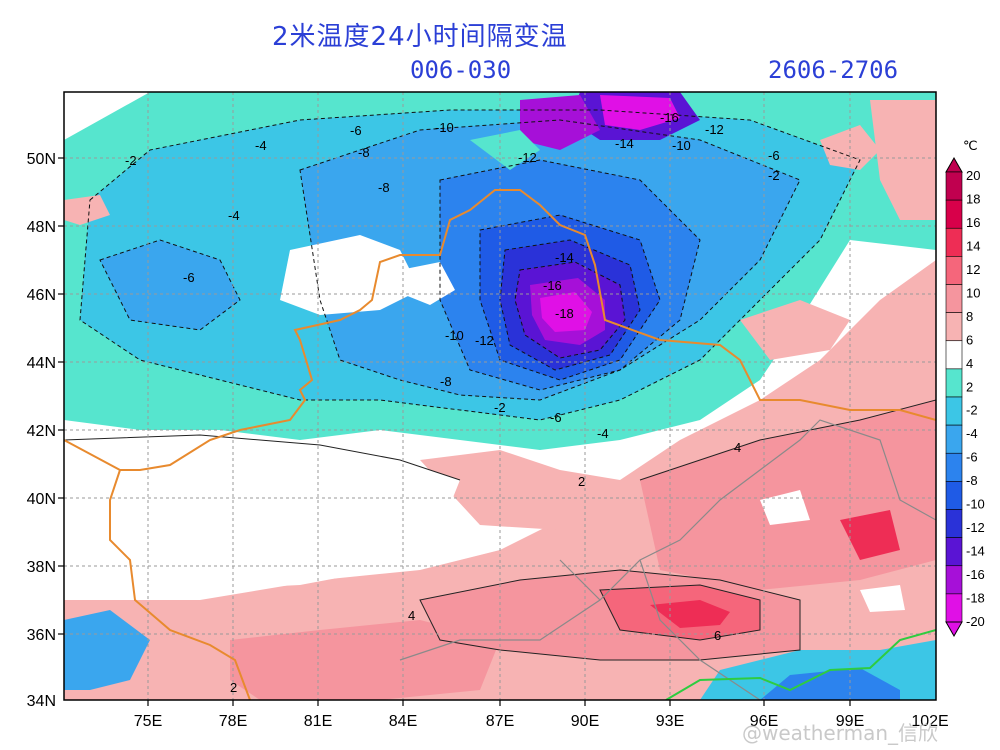  I want to click on lat-label: 36N, so click(41, 635).